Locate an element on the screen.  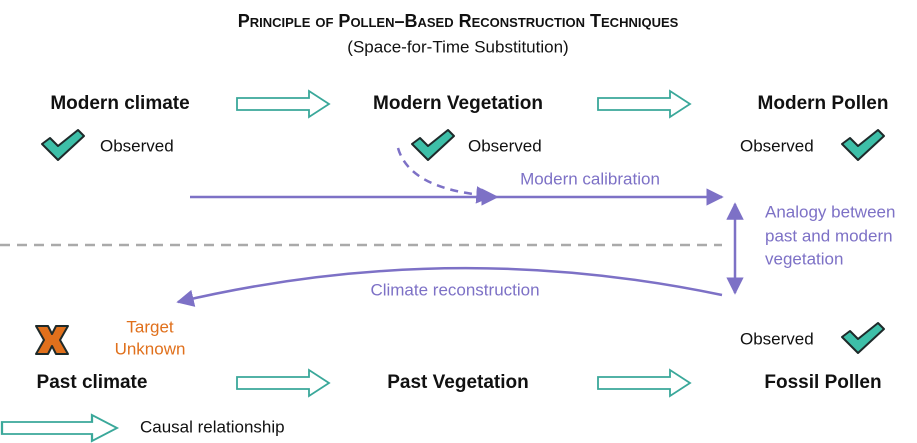
dashed-link is located at coordinates (445, 175).